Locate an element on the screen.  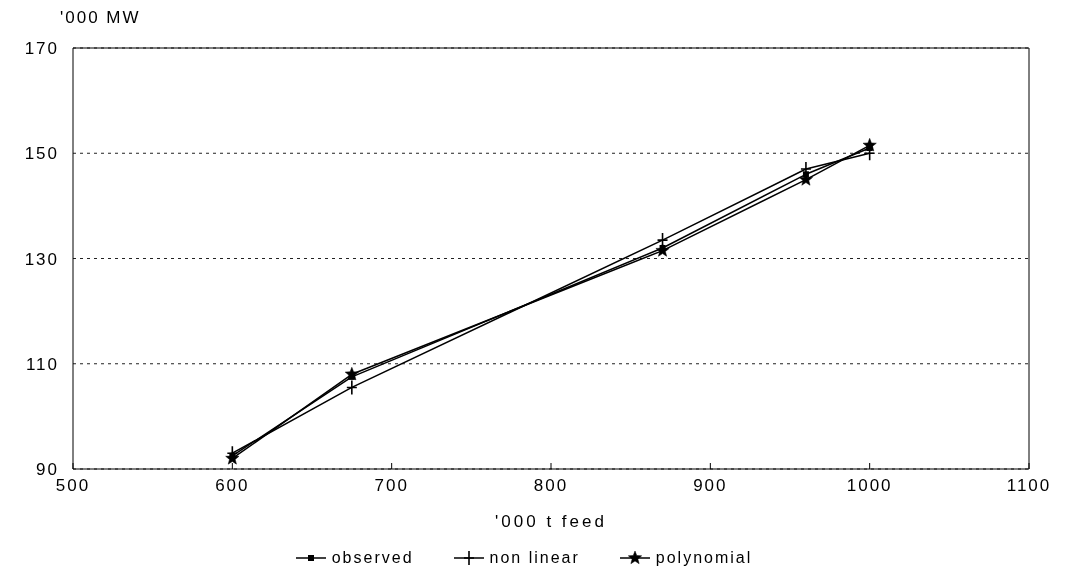
legend-label: observed is located at coordinates (372, 558).